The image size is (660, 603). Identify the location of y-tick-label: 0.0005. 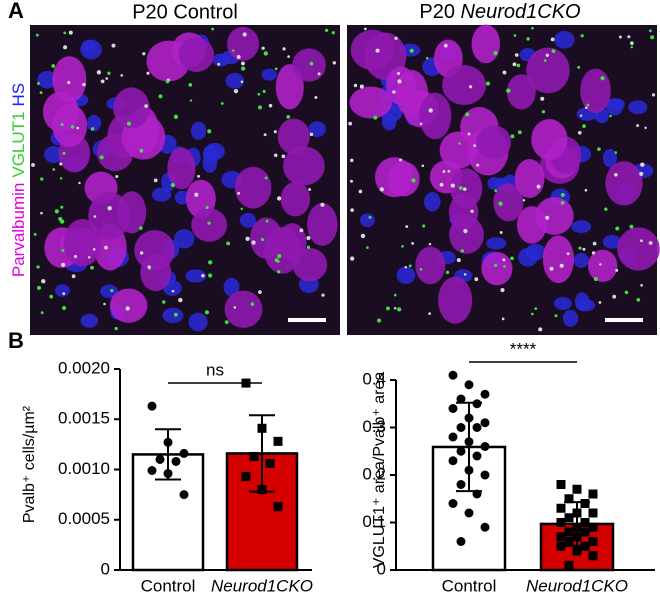
(84, 518).